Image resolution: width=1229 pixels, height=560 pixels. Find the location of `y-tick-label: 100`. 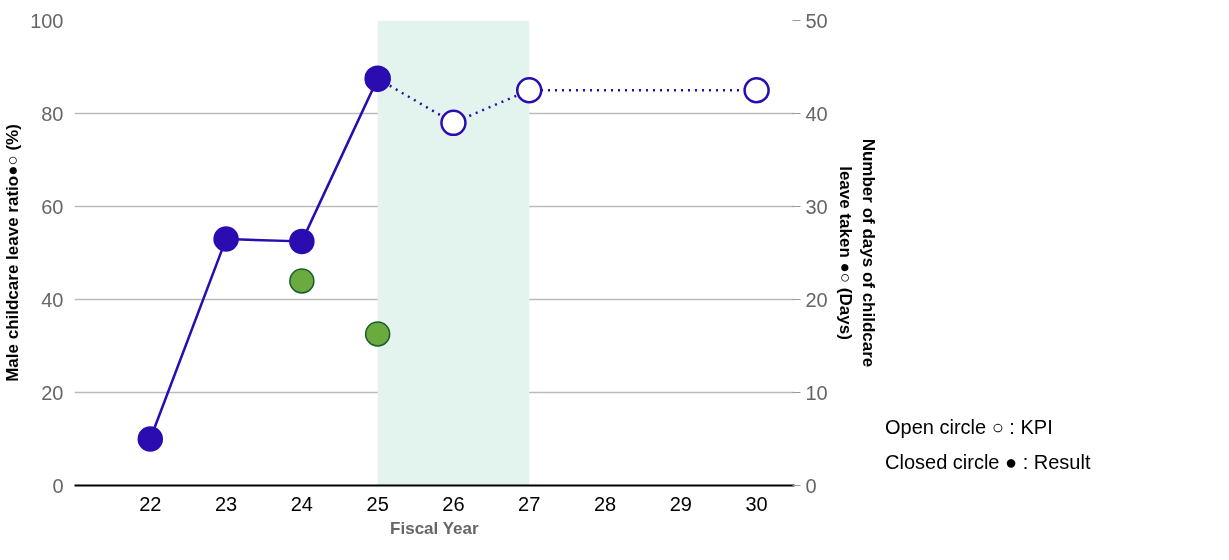

y-tick-label: 100 is located at coordinates (47, 20).